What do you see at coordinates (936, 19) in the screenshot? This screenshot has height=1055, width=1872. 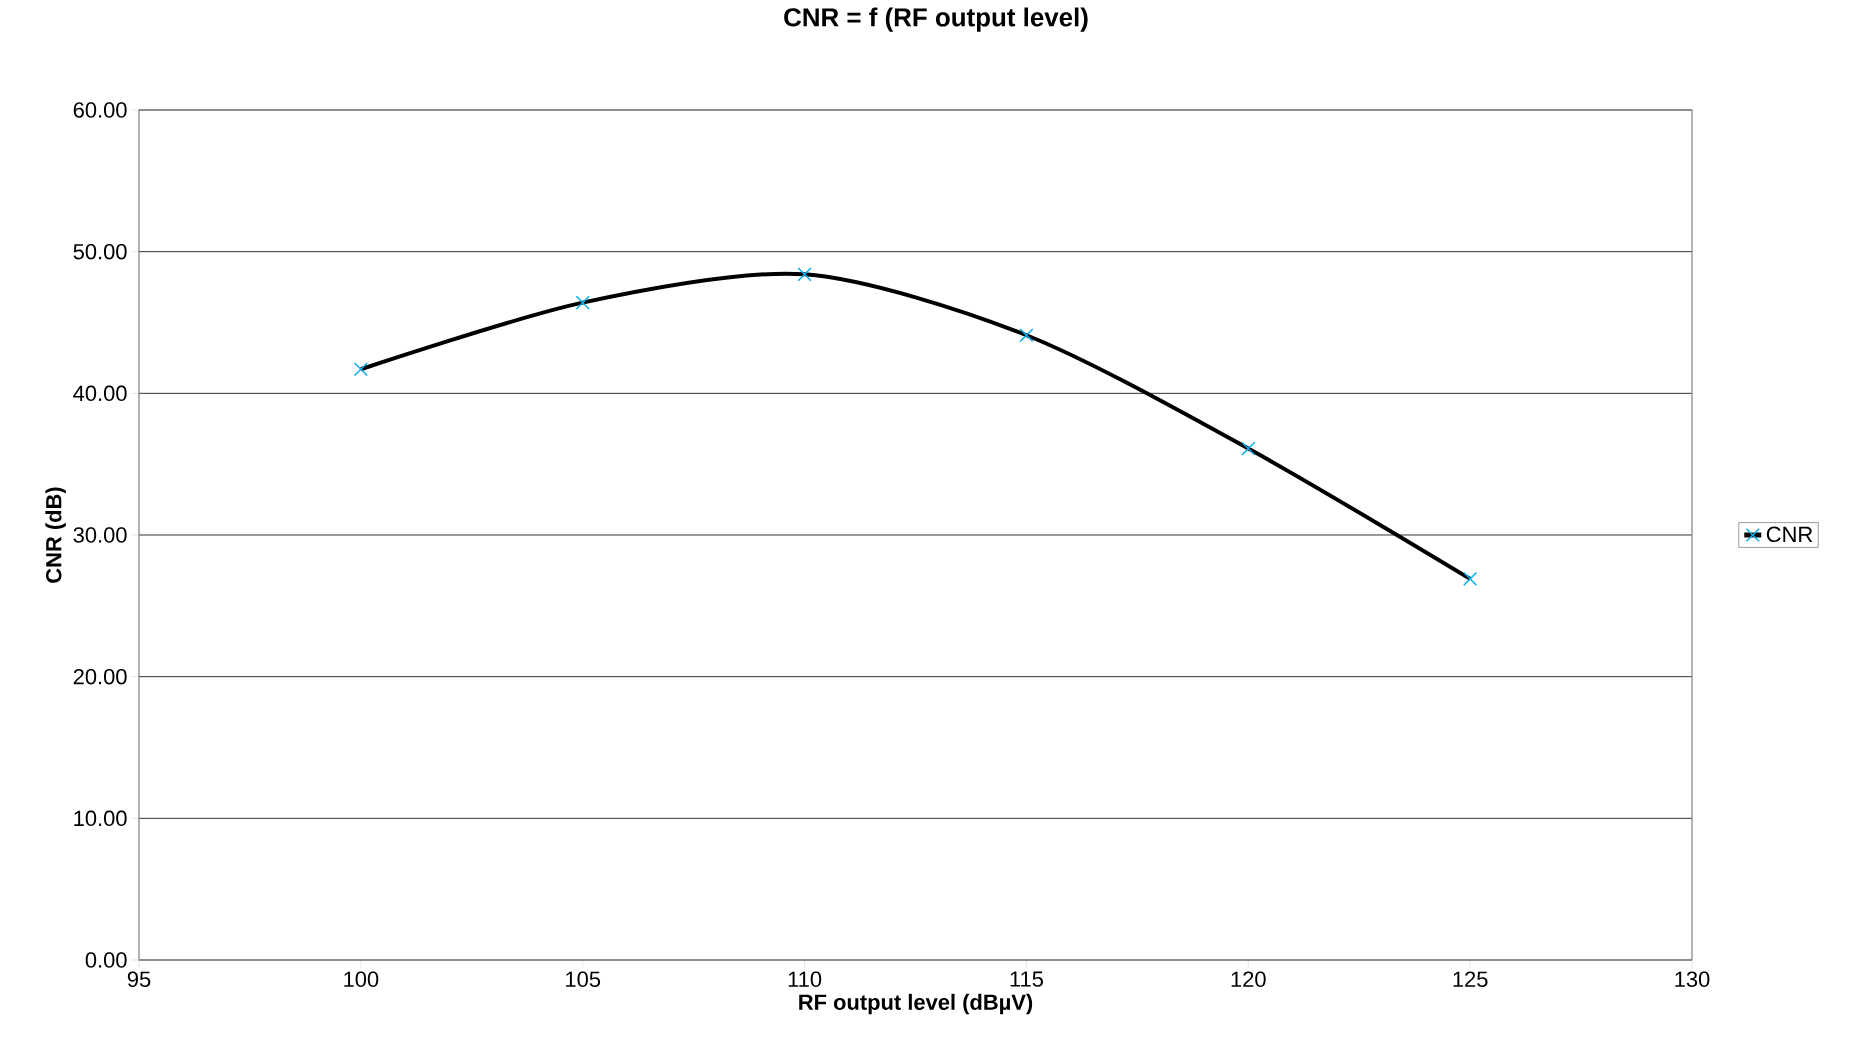 I see `chart-title: CNR = f (RF output level)` at bounding box center [936, 19].